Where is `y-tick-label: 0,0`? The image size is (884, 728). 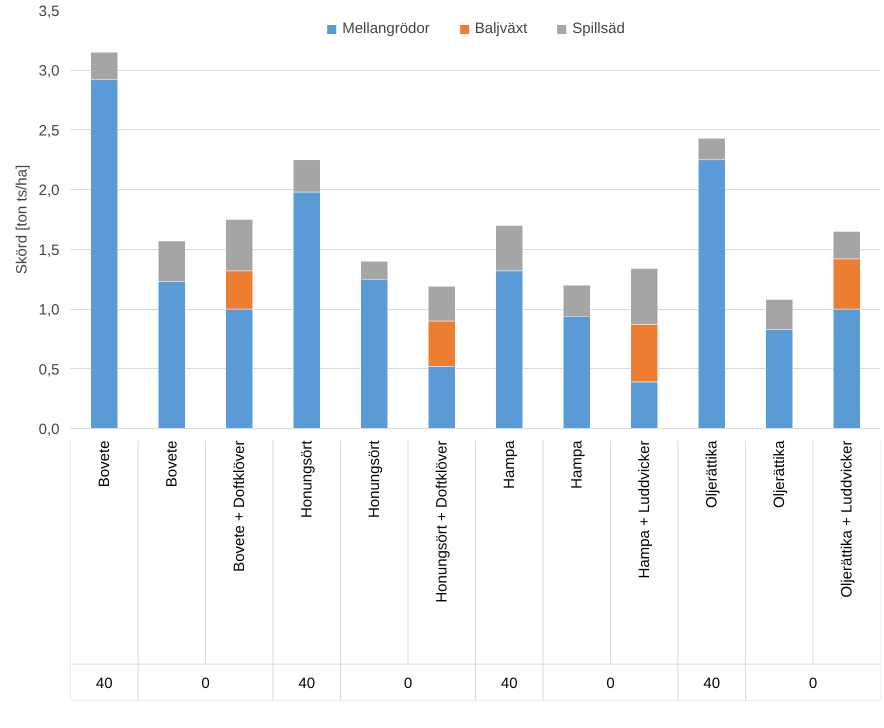
y-tick-label: 0,0 is located at coordinates (49, 429).